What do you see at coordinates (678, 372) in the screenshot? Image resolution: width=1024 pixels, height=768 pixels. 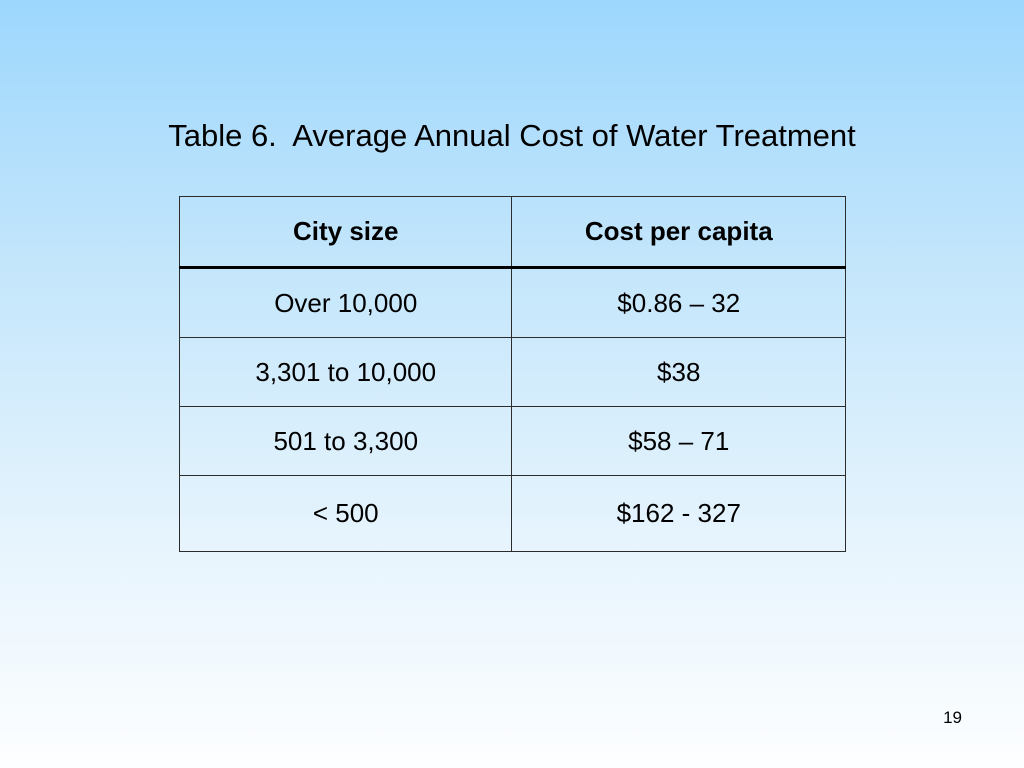 I see `cell-cost-per-capita: $38` at bounding box center [678, 372].